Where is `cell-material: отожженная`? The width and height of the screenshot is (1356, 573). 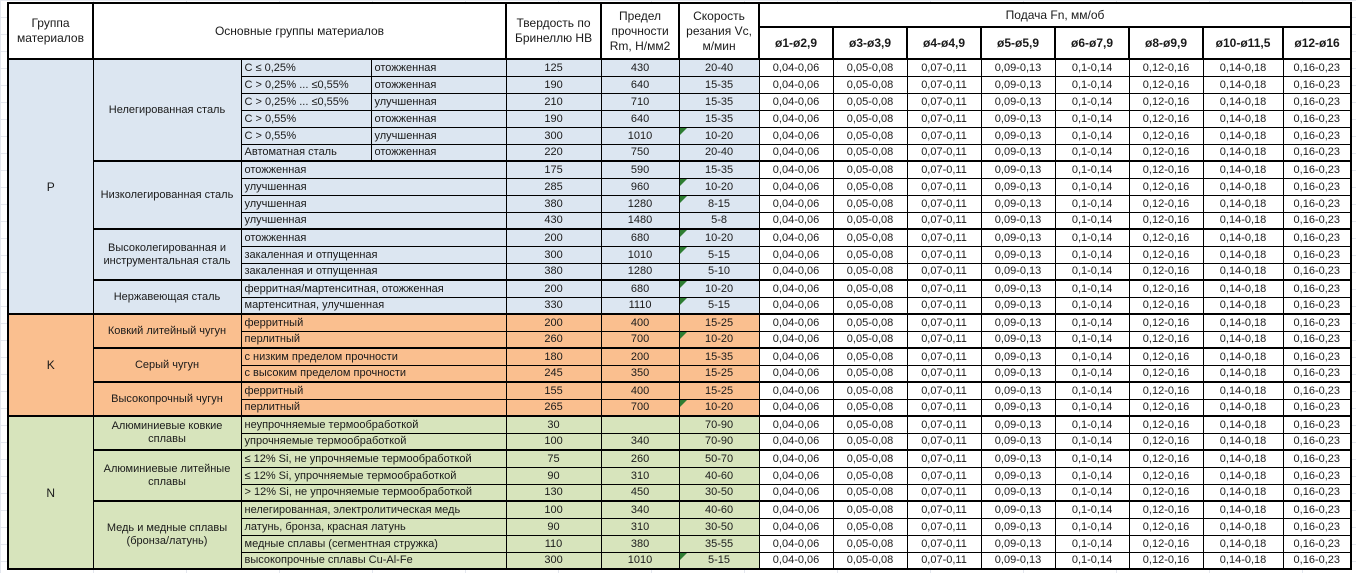
cell-material: отожженная is located at coordinates (373, 169).